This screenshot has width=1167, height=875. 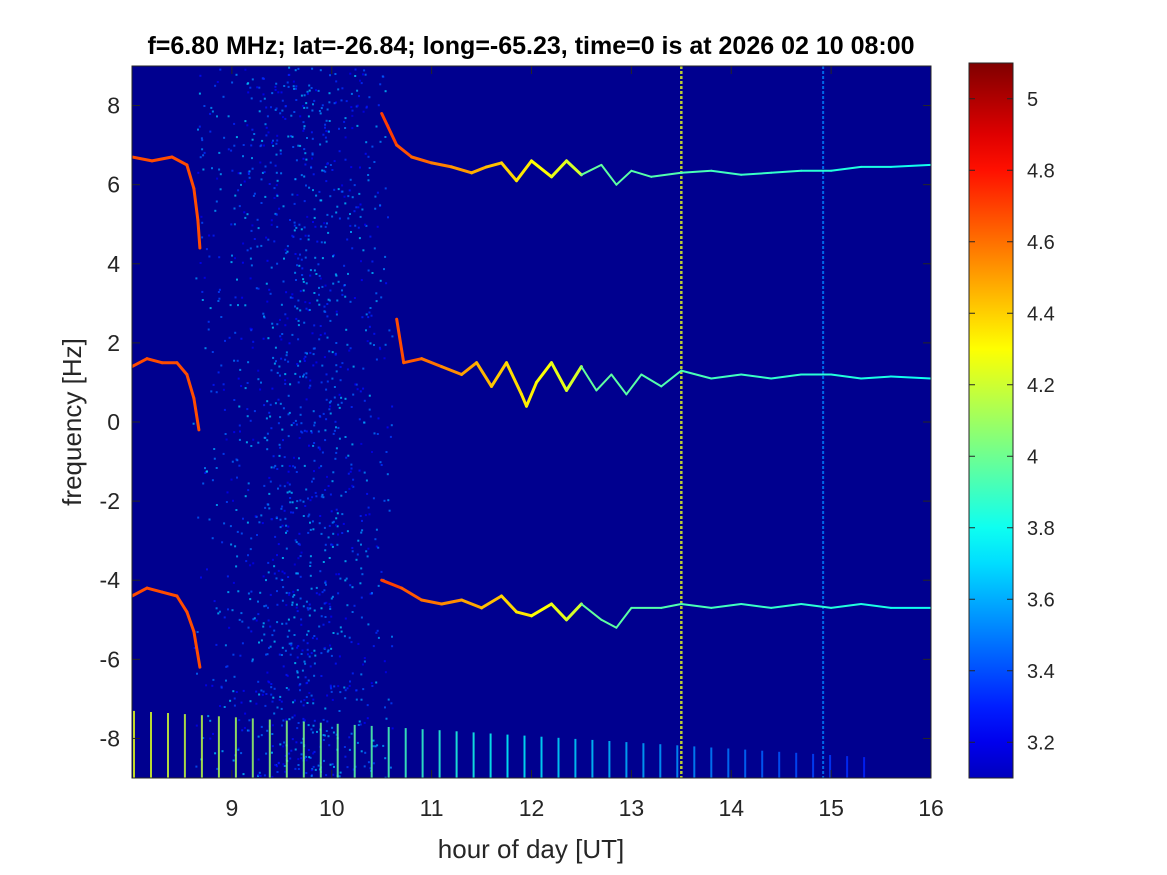 I want to click on trace-upper, so click(x=531, y=181).